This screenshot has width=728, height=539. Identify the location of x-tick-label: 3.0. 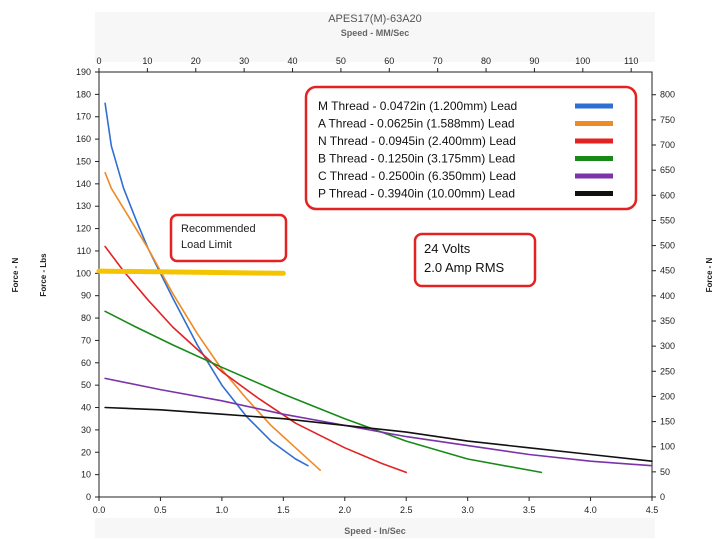
(467, 510).